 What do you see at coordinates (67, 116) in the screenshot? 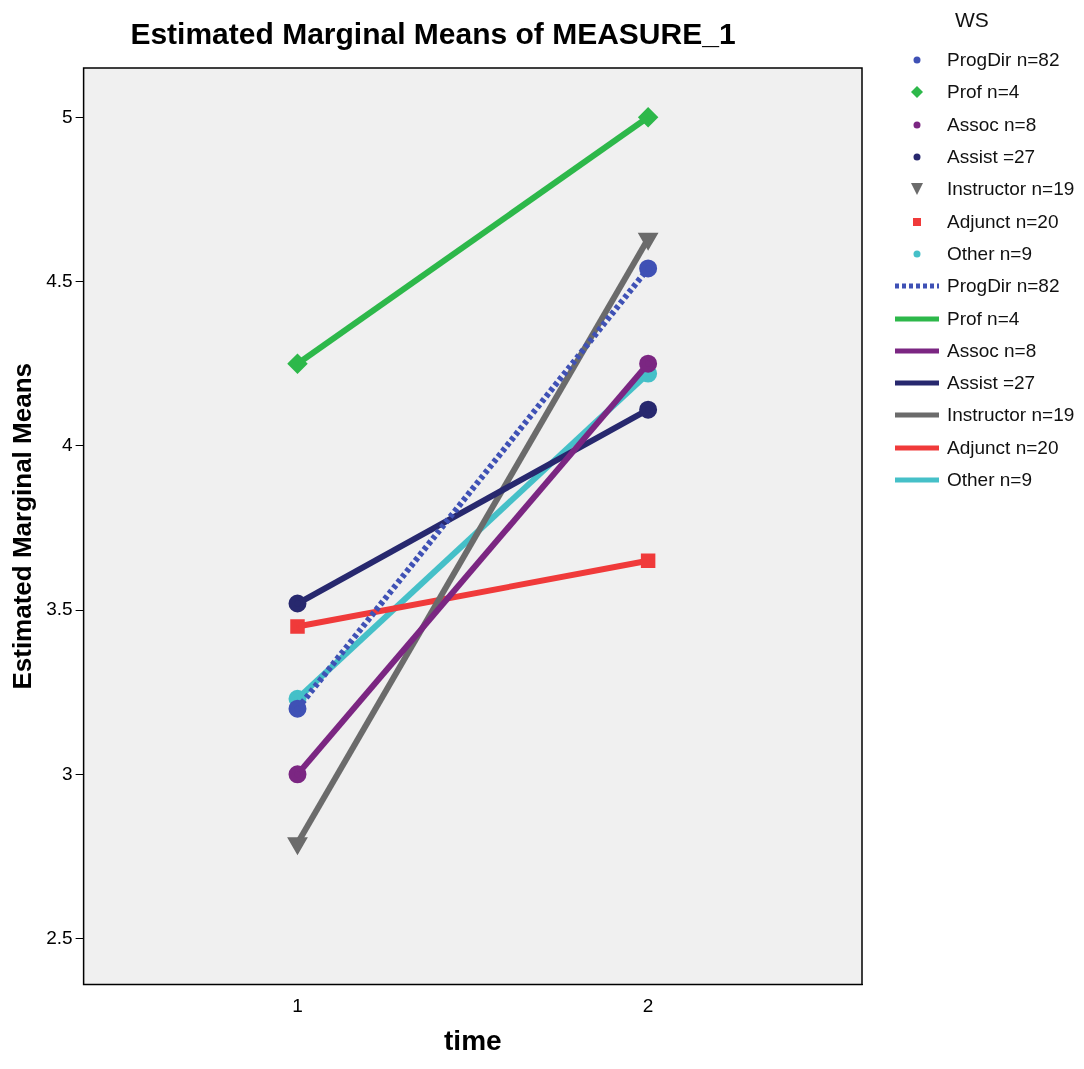
I see `y-tick-label: 5` at bounding box center [67, 116].